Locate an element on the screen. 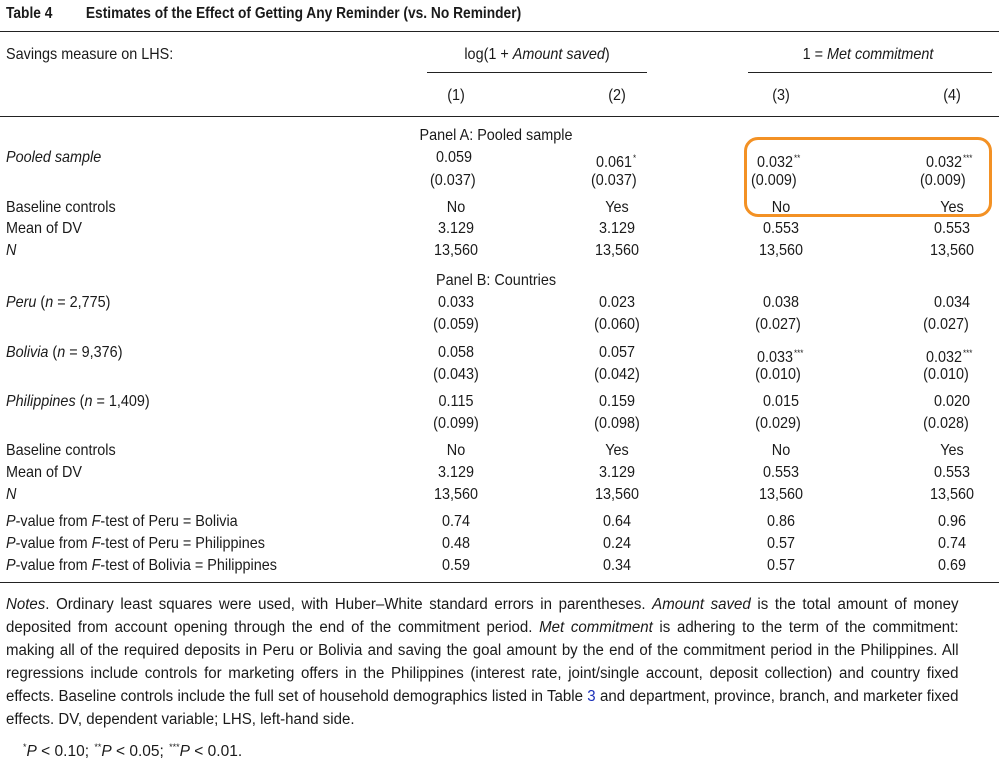 The width and height of the screenshot is (999, 764). n-a-3: 13,560 is located at coordinates (781, 250).